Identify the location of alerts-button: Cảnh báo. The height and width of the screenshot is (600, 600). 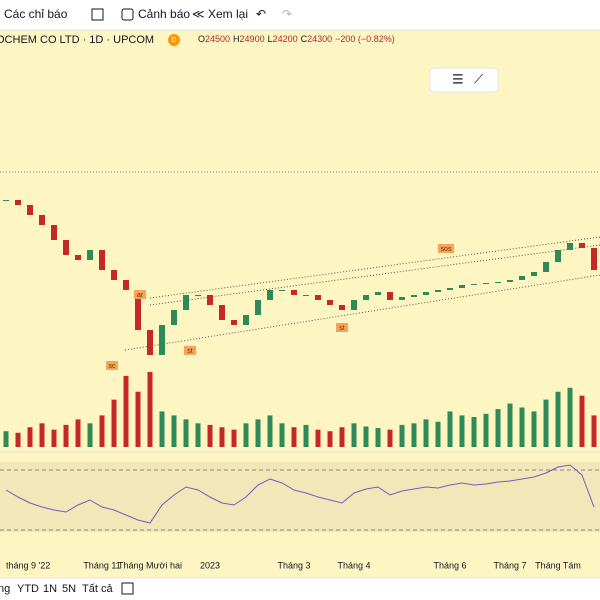
(164, 14).